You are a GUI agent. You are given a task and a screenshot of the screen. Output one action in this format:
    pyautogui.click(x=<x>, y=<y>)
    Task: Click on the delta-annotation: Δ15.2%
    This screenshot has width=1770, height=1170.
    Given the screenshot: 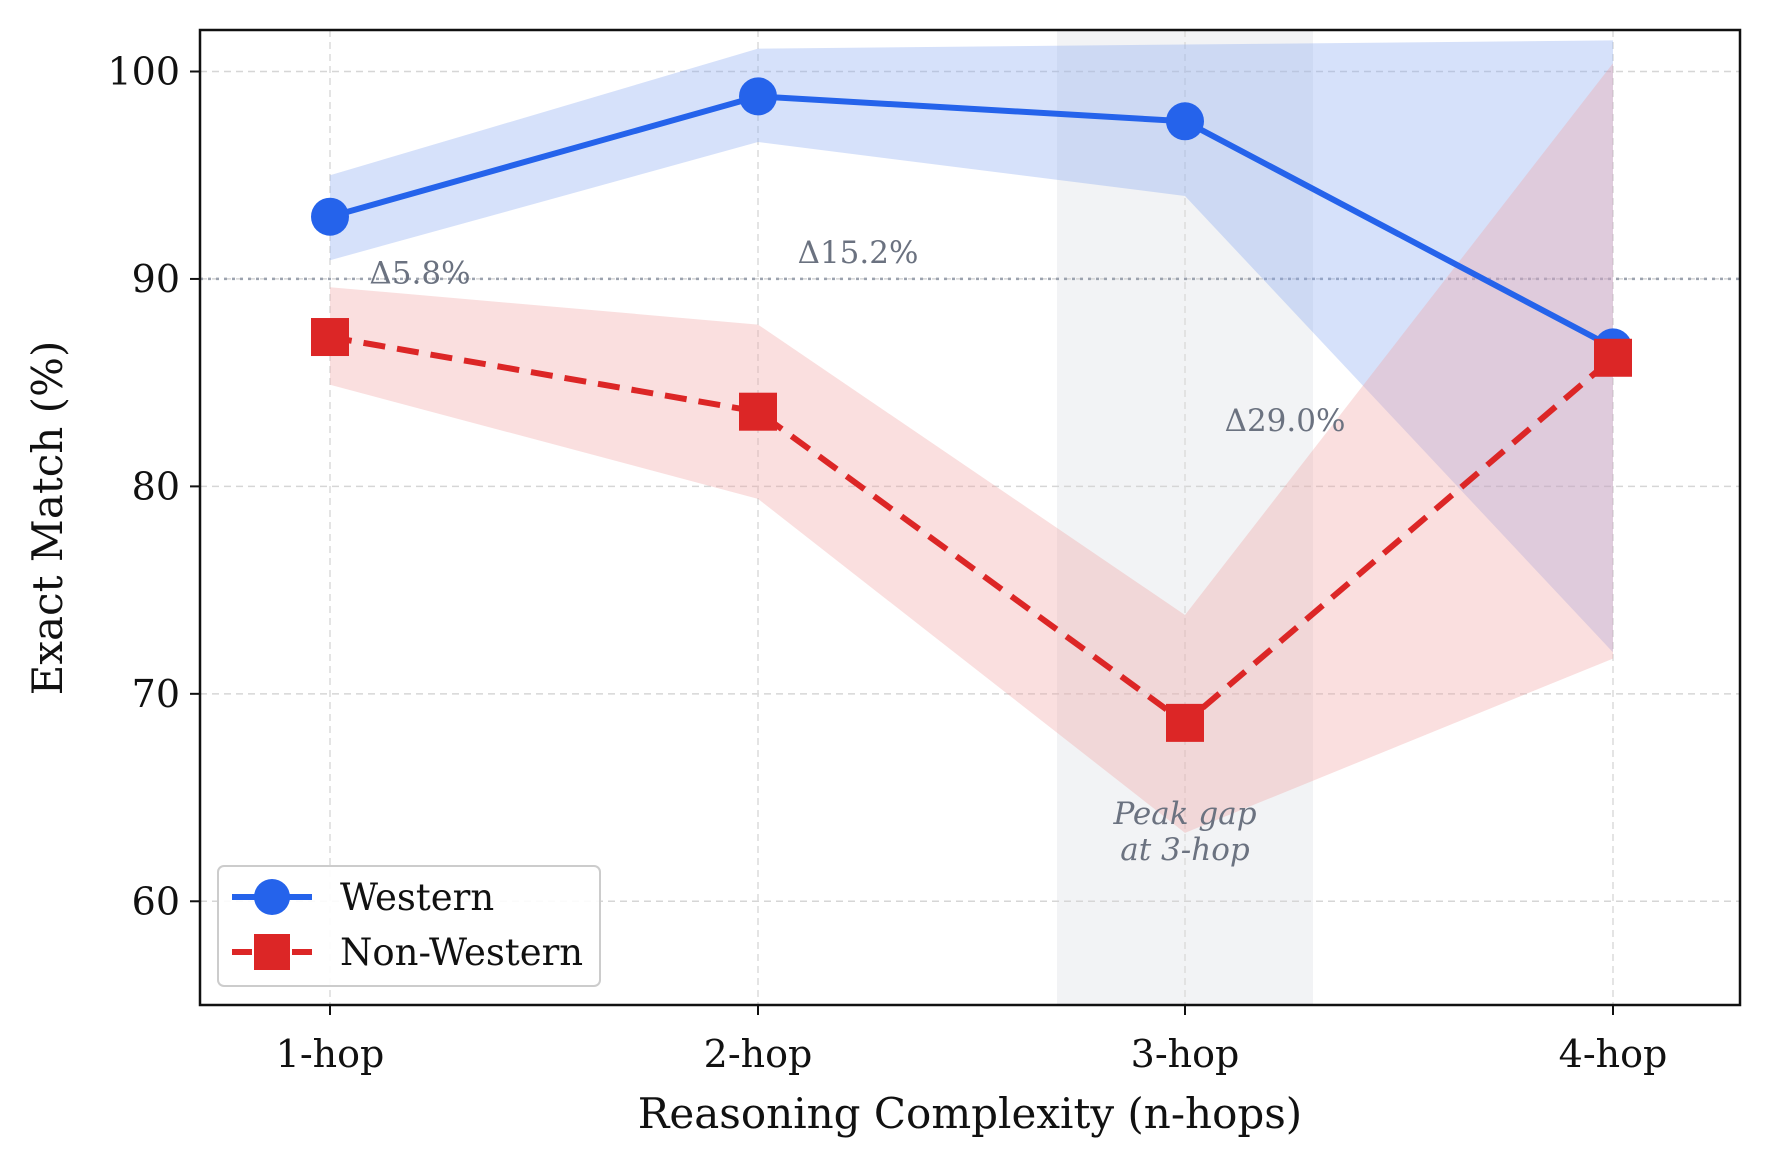 What is the action you would take?
    pyautogui.click(x=858, y=253)
    